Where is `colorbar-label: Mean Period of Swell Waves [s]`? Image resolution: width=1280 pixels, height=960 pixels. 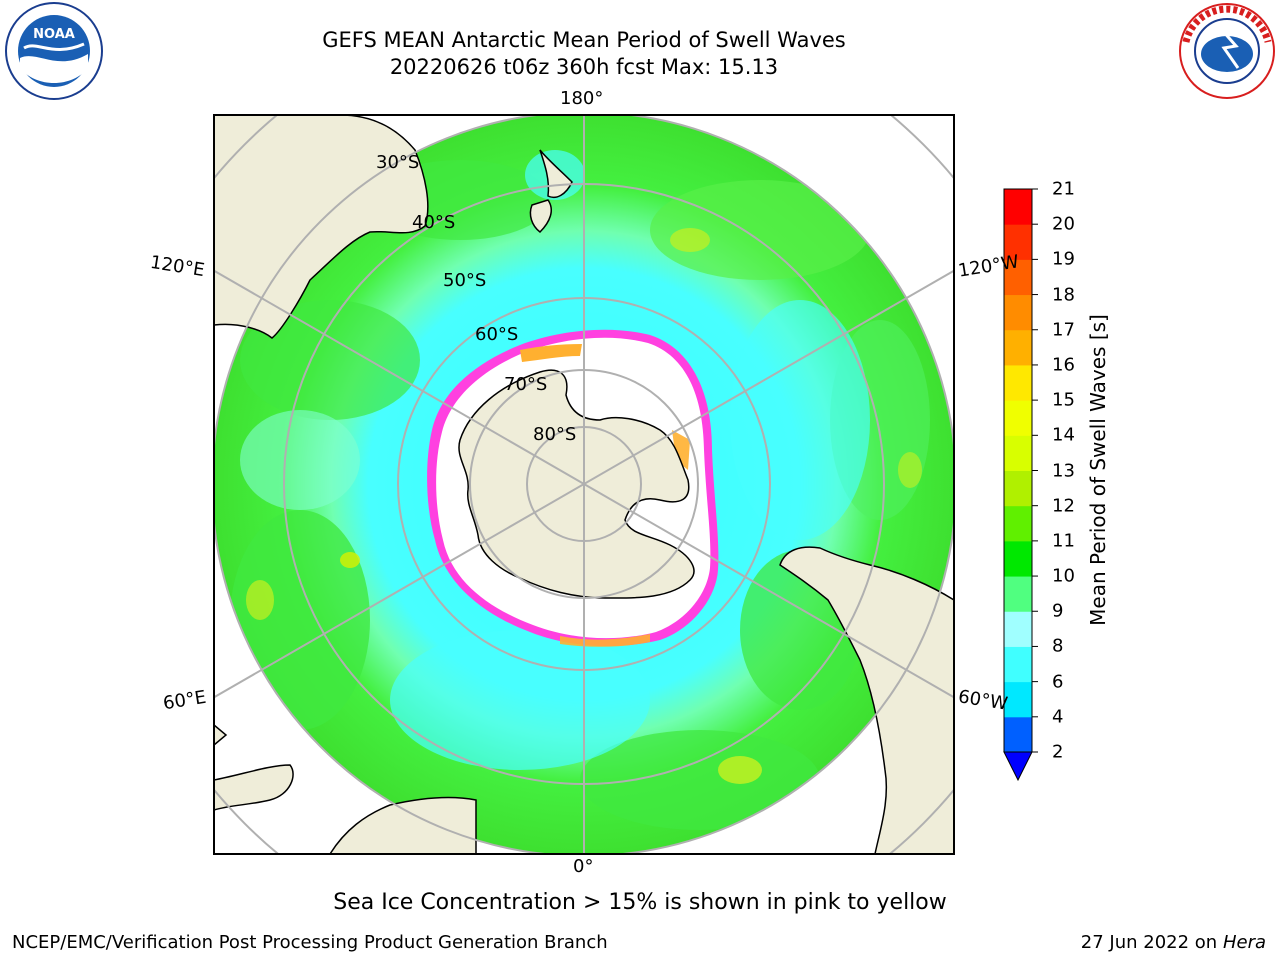
colorbar-label: Mean Period of Swell Waves [s] is located at coordinates (1098, 470).